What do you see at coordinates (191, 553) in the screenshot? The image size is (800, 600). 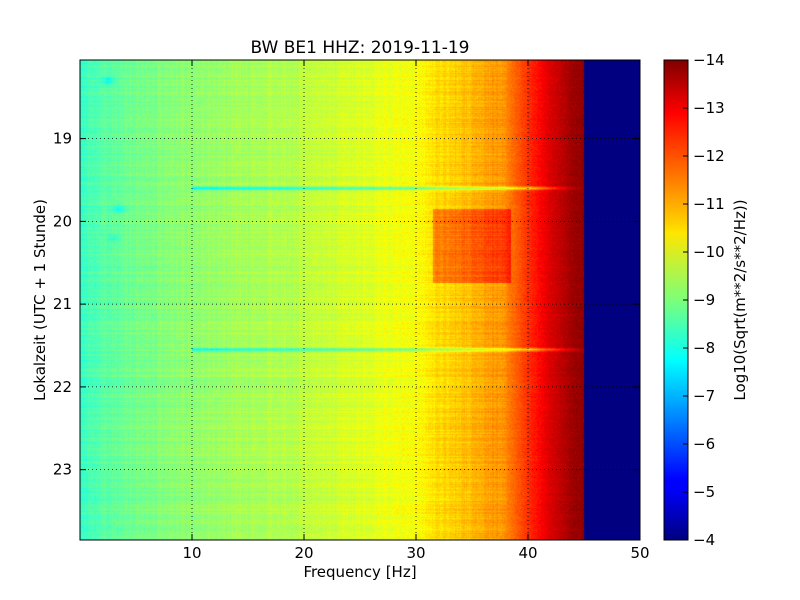 I see `x-tick-label: 10` at bounding box center [191, 553].